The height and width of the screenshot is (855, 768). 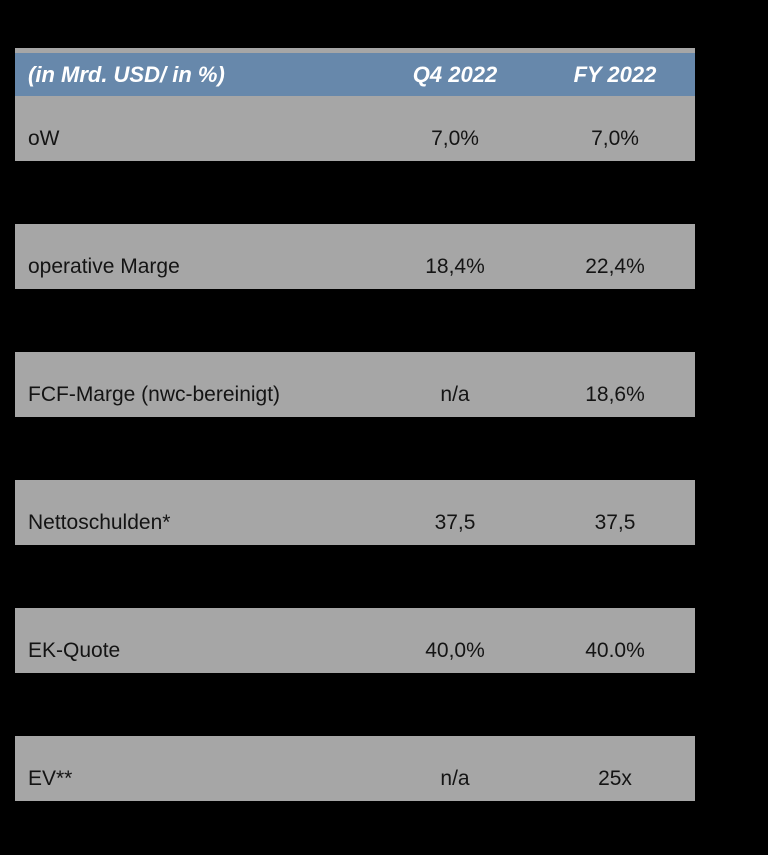 What do you see at coordinates (104, 266) in the screenshot?
I see `row-label: operative Marge` at bounding box center [104, 266].